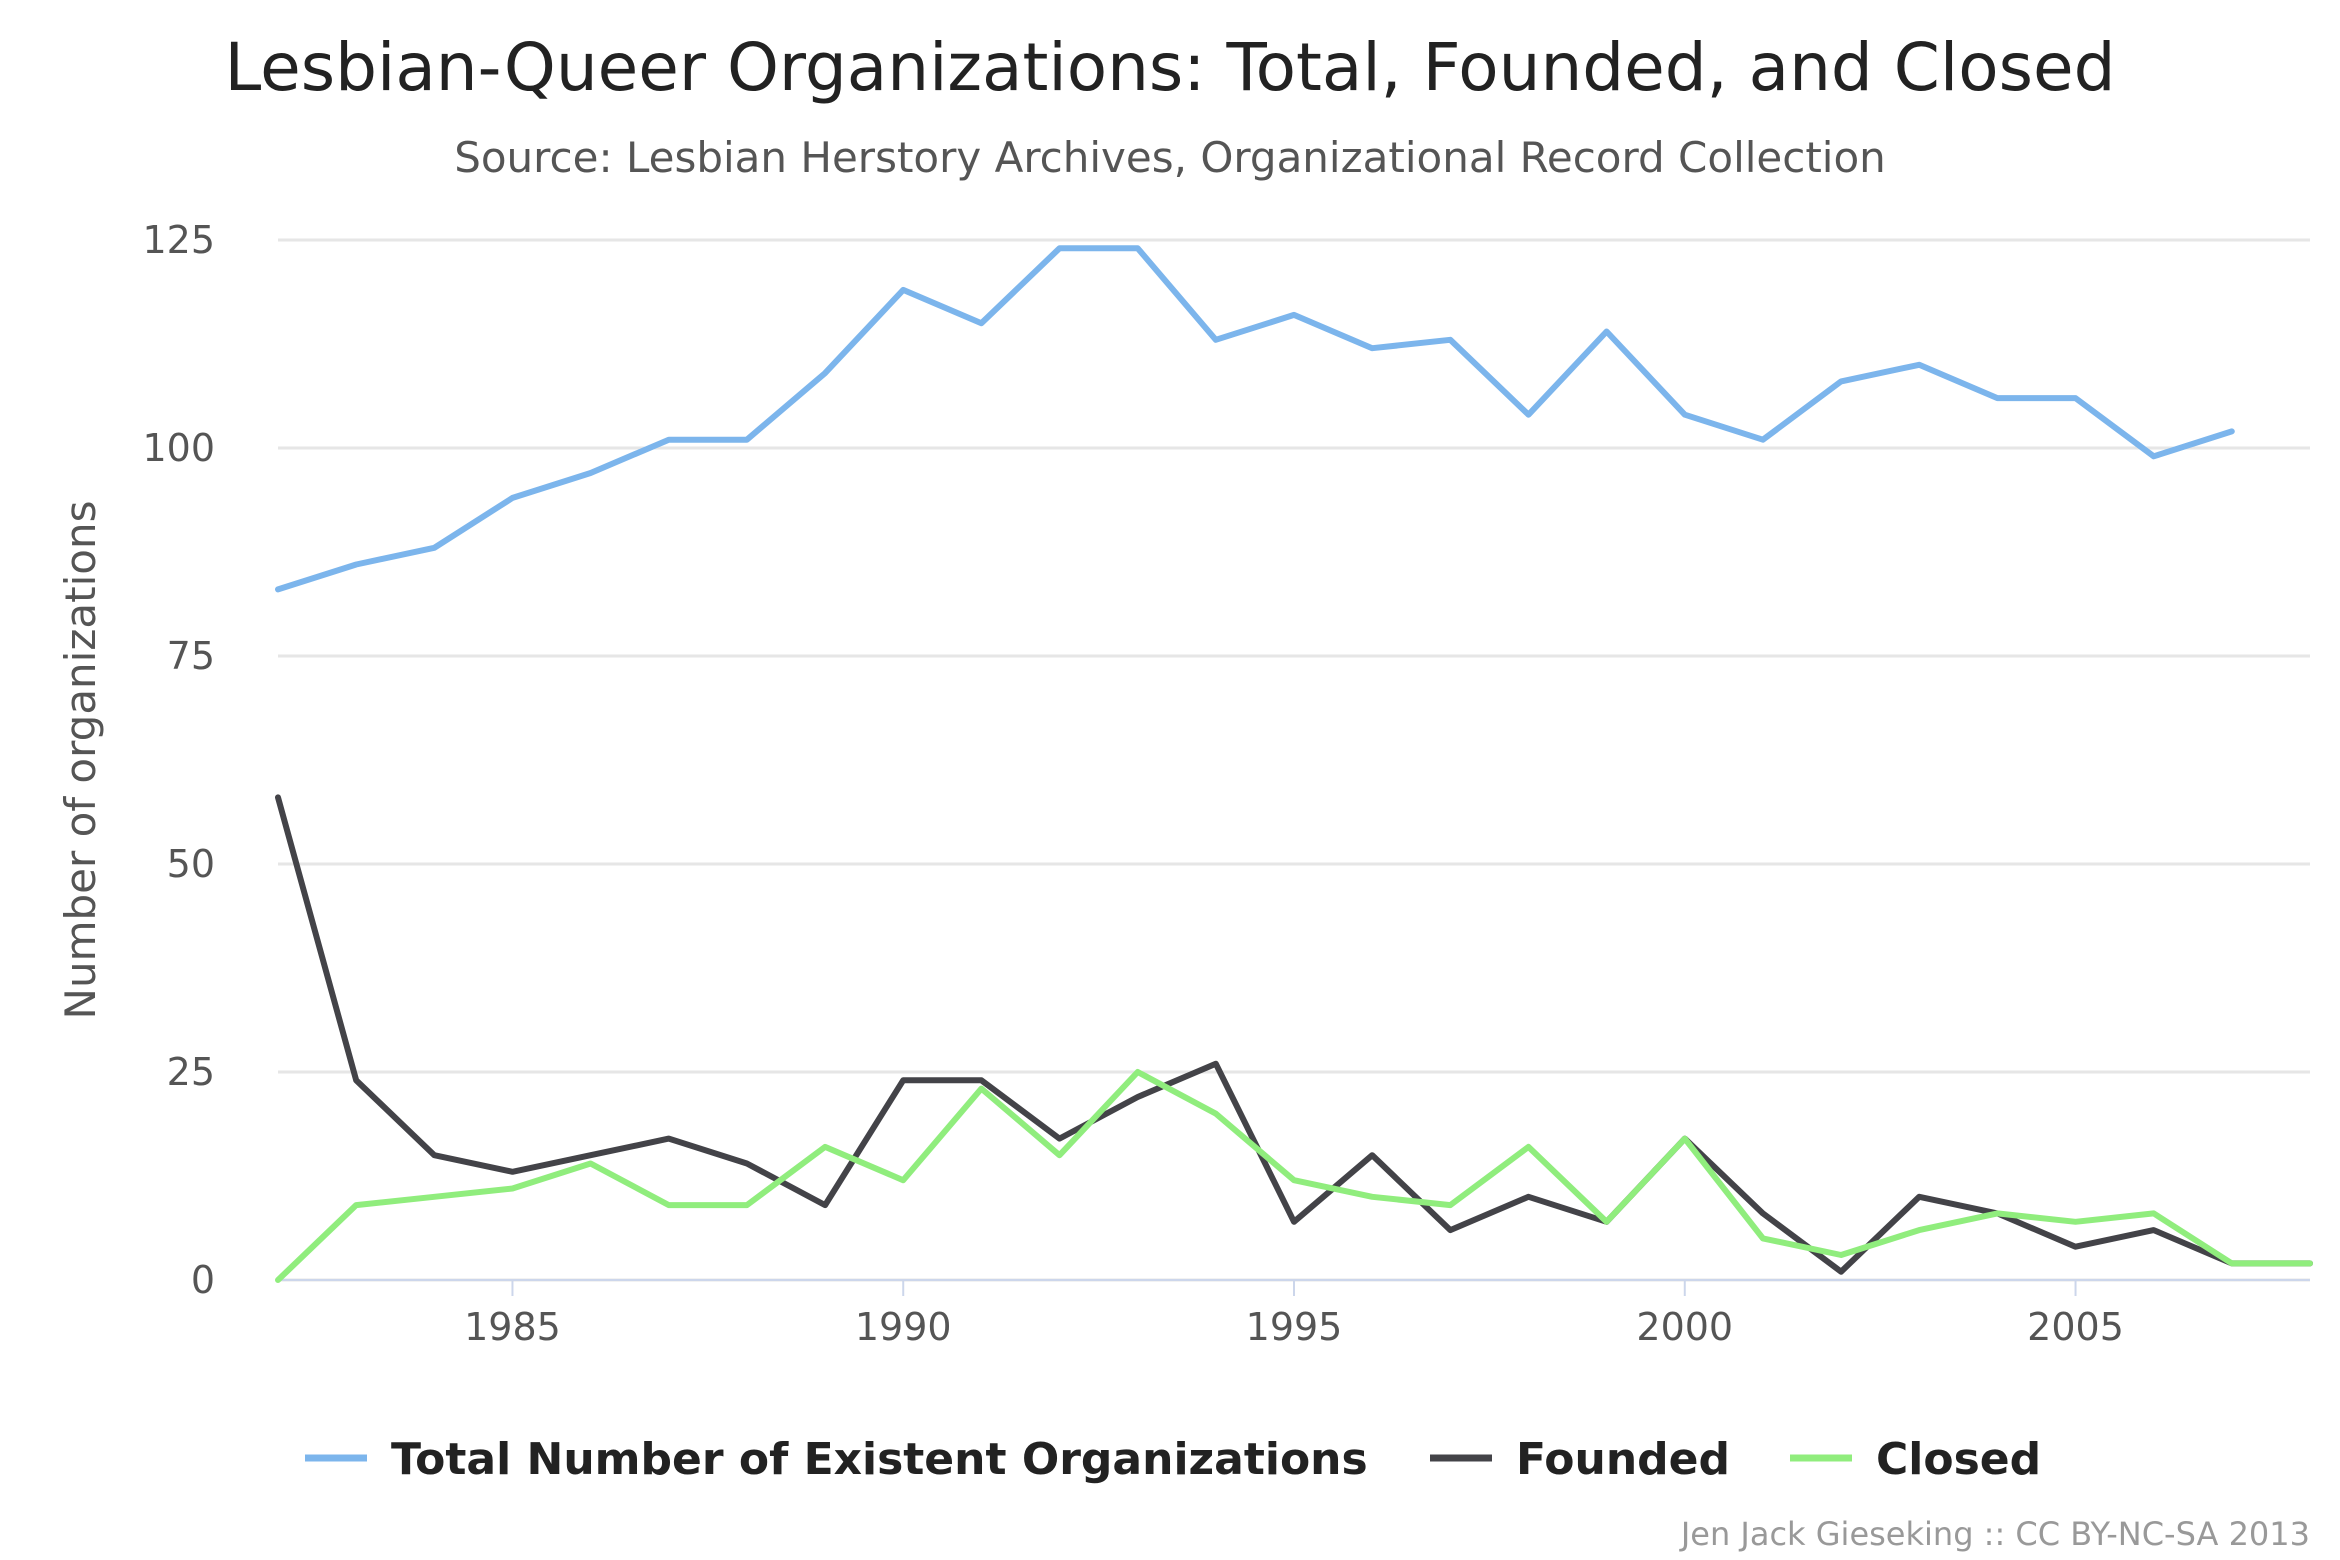  Describe the element at coordinates (191, 656) in the screenshot. I see `y-tick-label-75: 75` at that location.